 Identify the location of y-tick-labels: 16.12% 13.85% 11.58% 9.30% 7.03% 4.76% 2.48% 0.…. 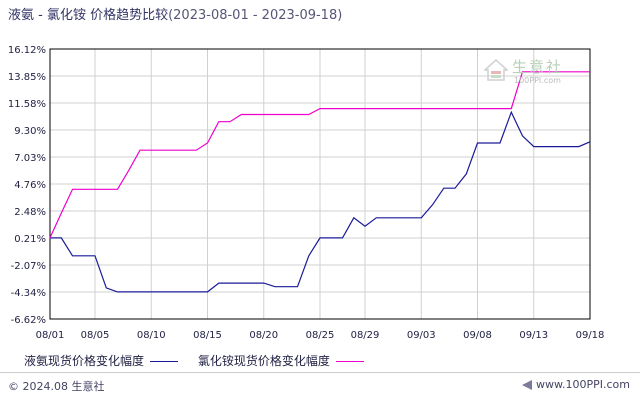
(27, 185).